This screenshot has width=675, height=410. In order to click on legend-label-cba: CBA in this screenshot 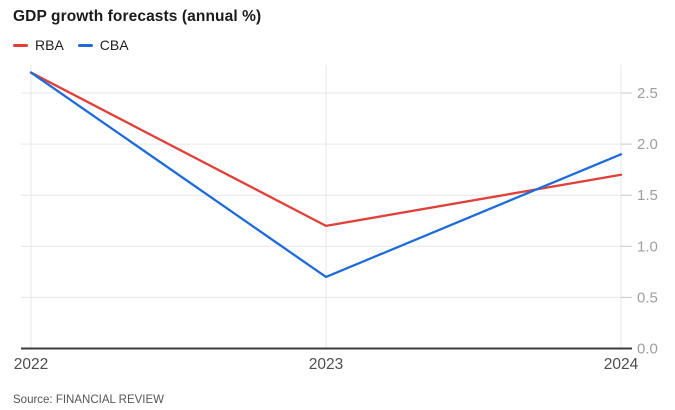, I will do `click(114, 45)`.